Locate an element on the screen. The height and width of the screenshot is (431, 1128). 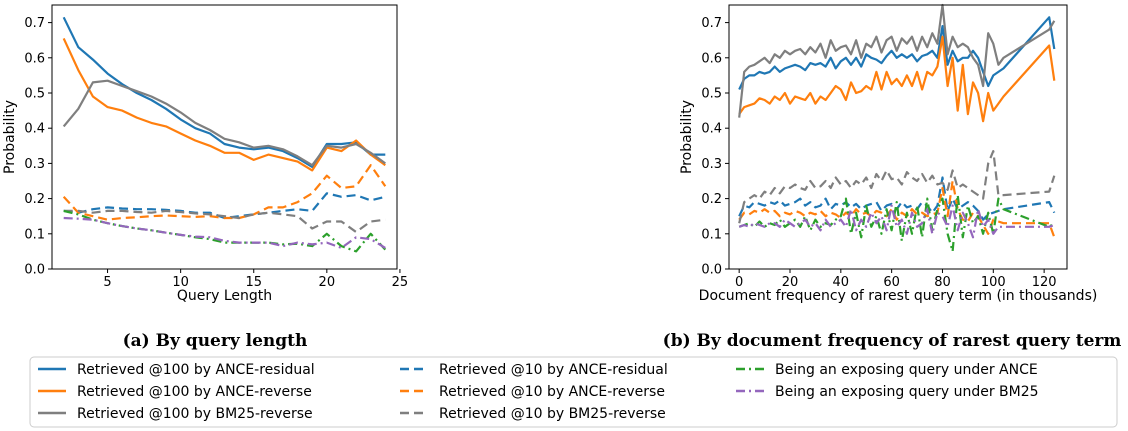
x-axis-label: Query Length is located at coordinates (224, 296).